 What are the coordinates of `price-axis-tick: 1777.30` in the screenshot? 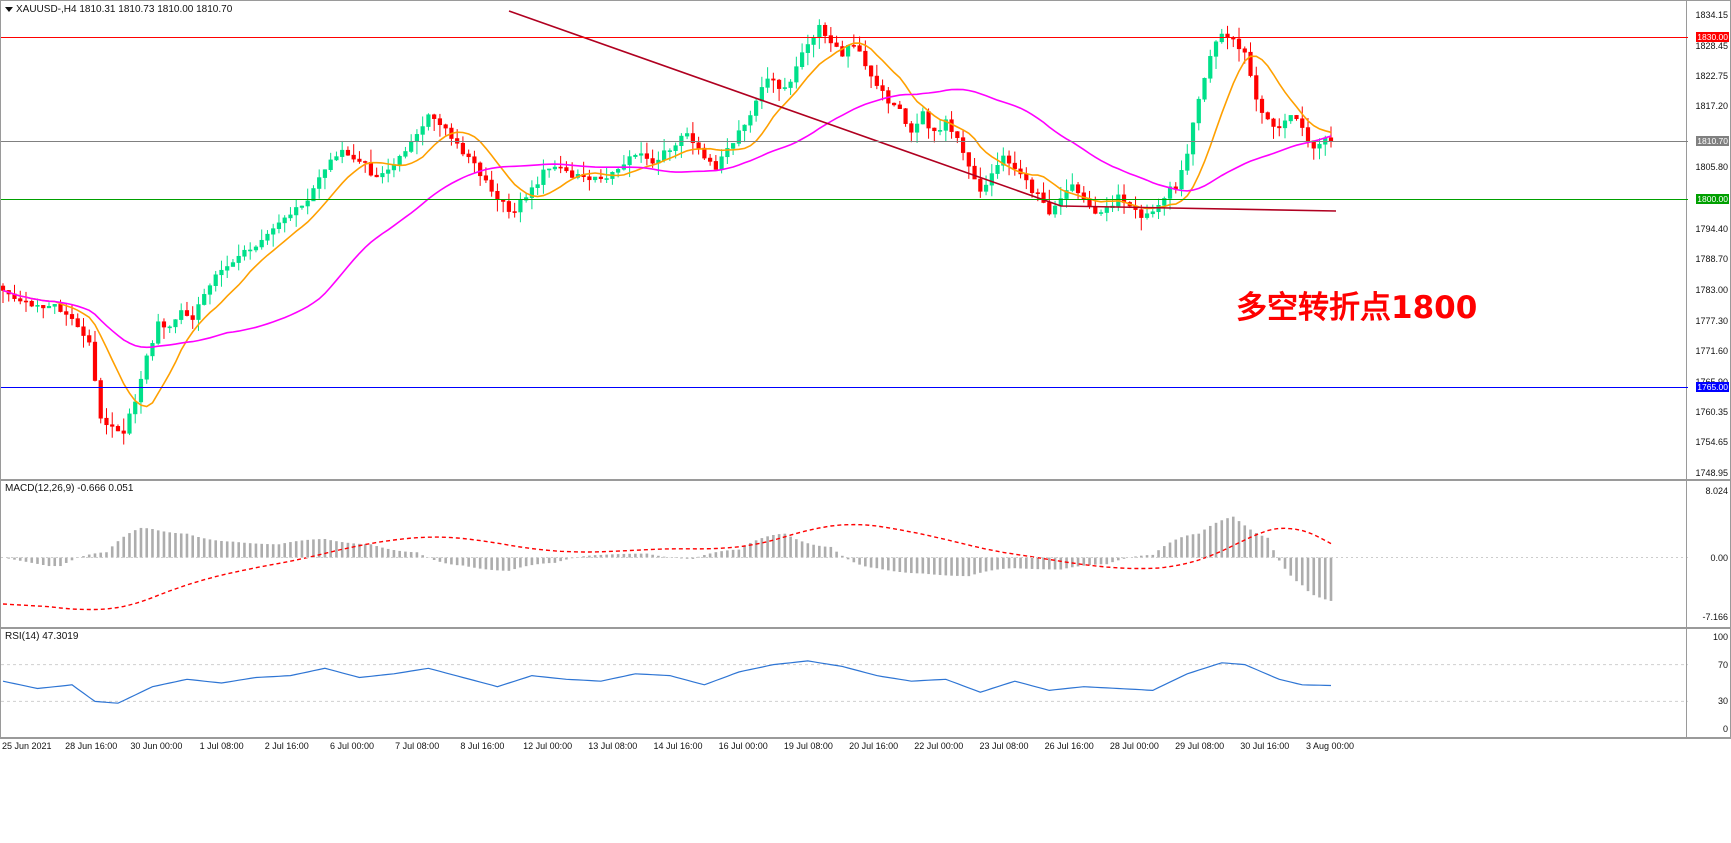 It's located at (1711, 320).